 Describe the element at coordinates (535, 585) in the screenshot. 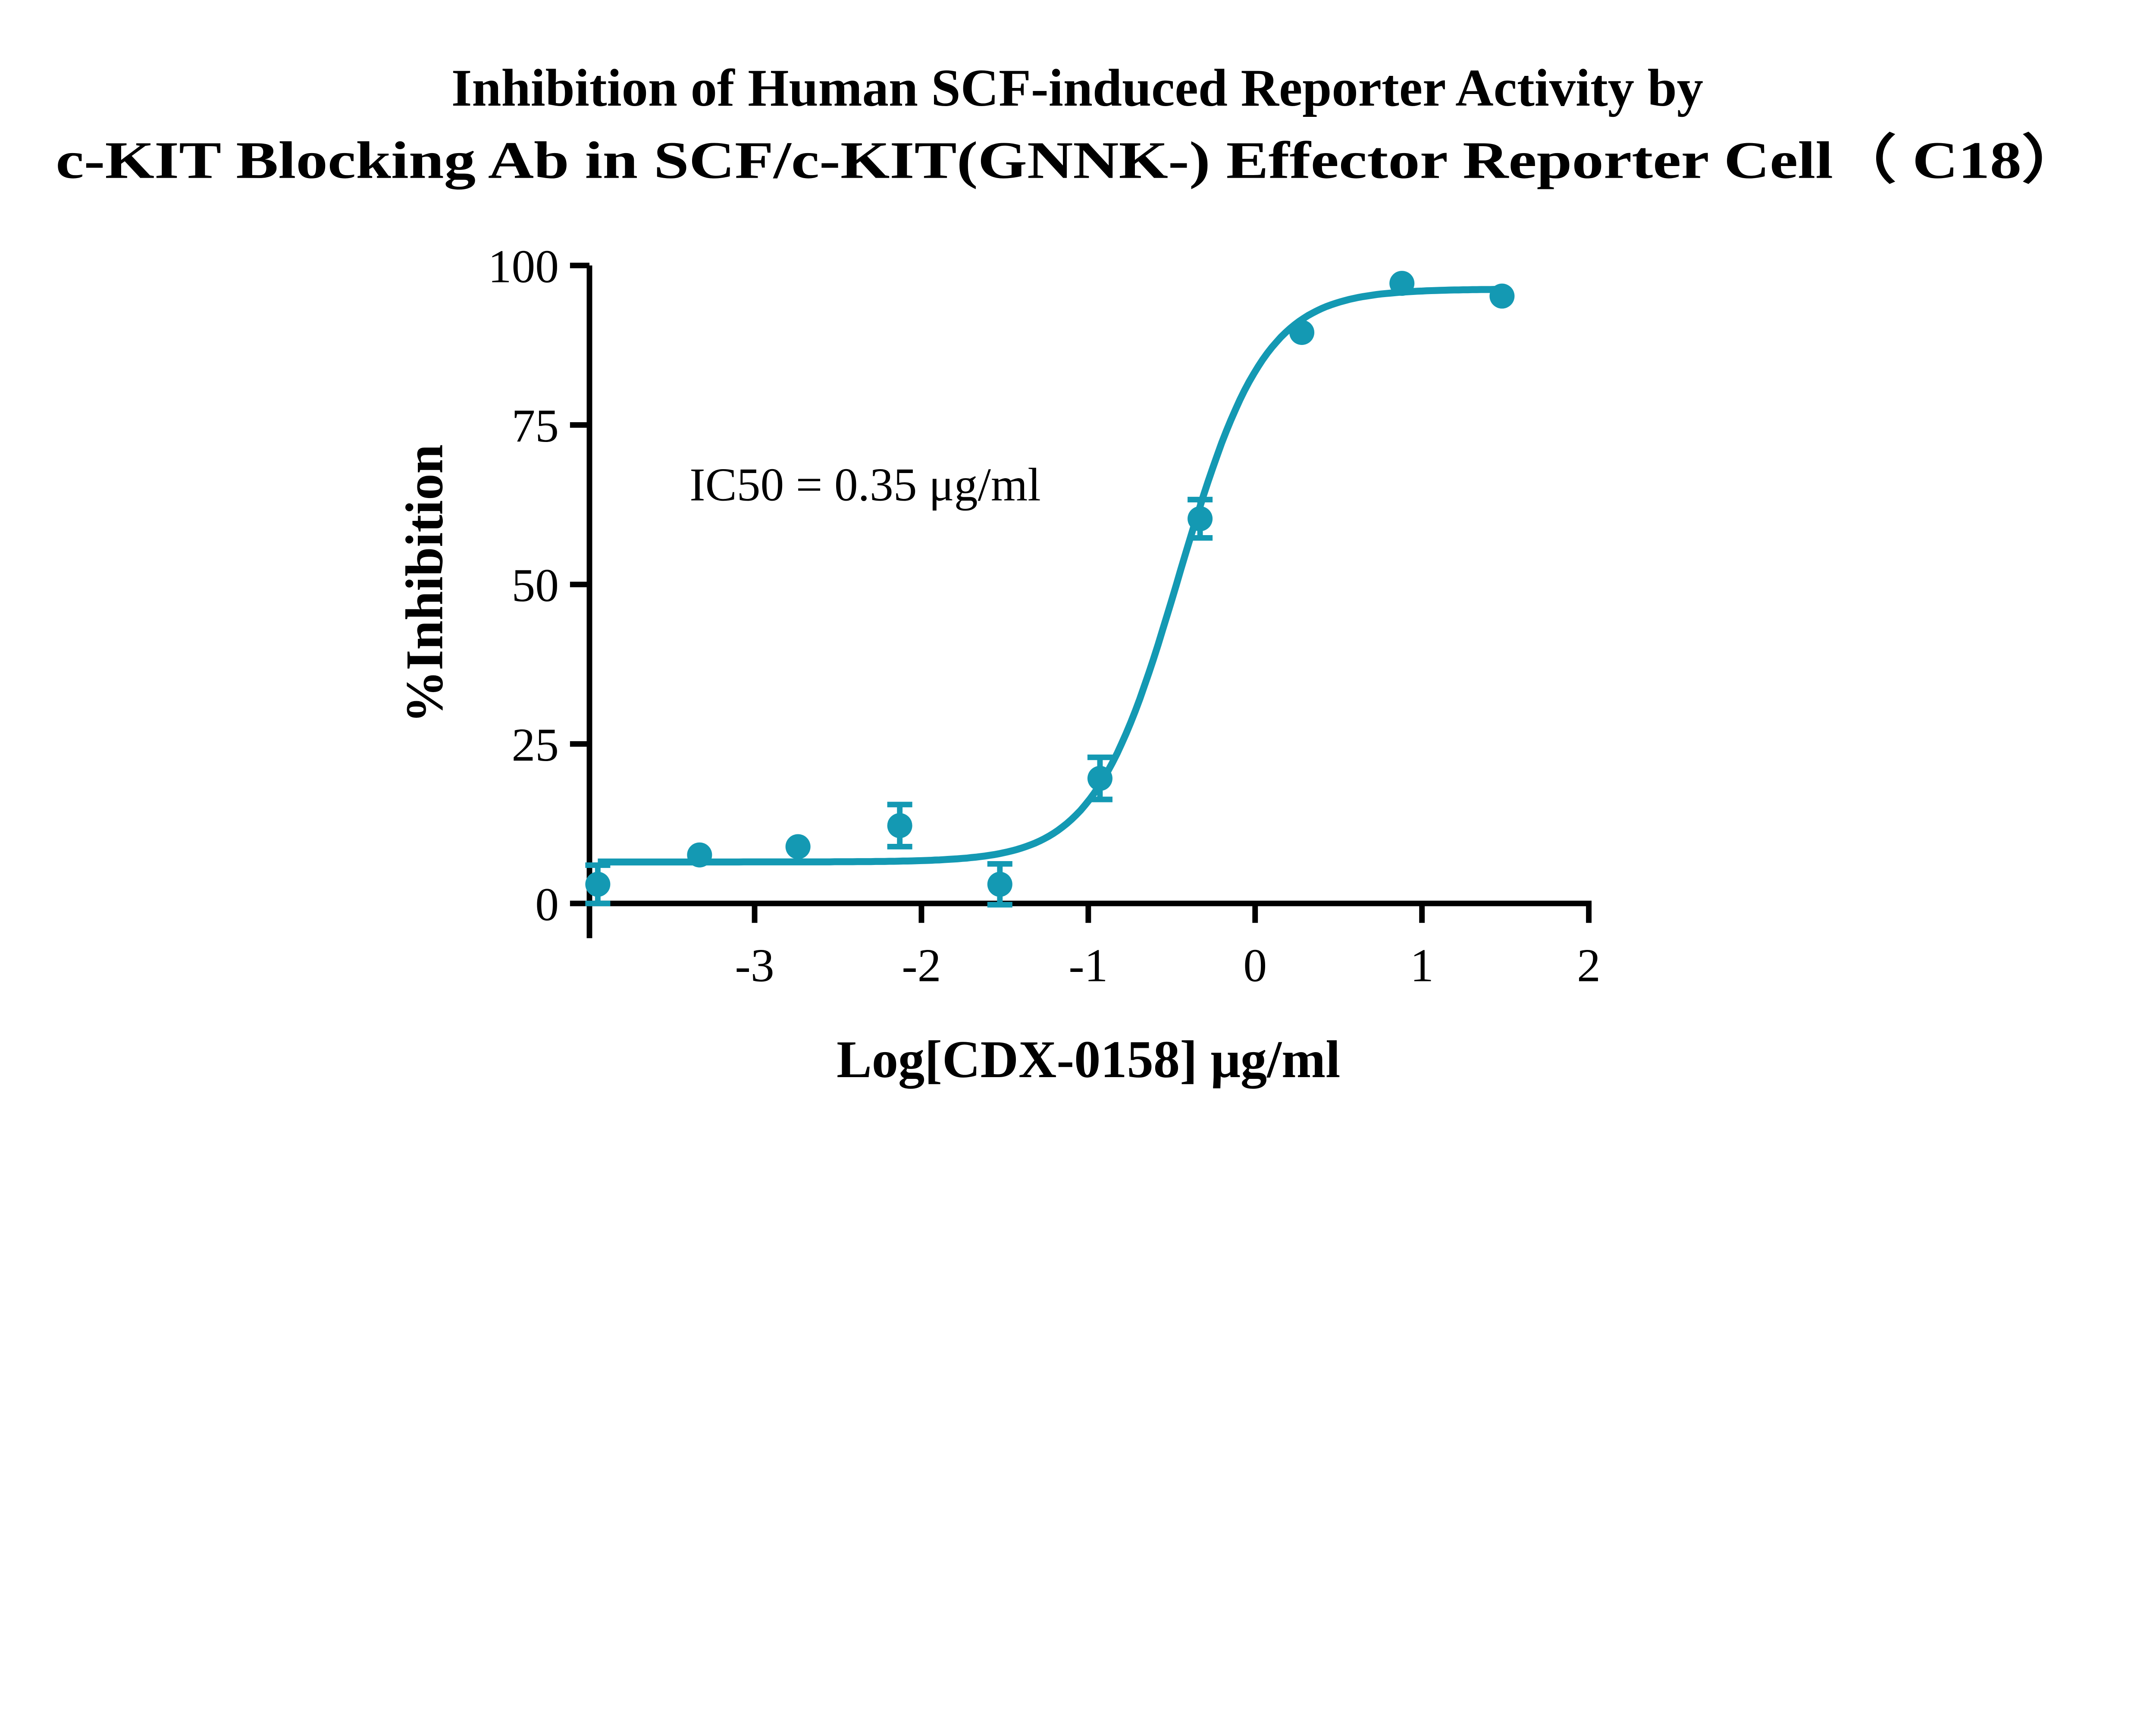

I see `y-tick-label: 50` at that location.